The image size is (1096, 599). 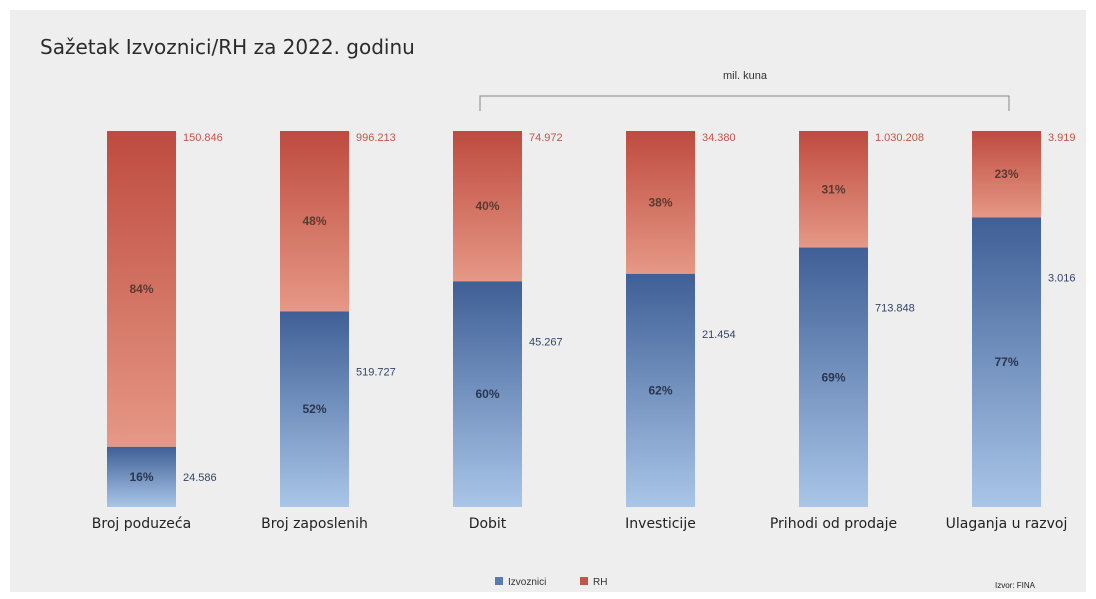 I want to click on bar-izvoznici-broj-poduzeca, so click(x=141, y=476).